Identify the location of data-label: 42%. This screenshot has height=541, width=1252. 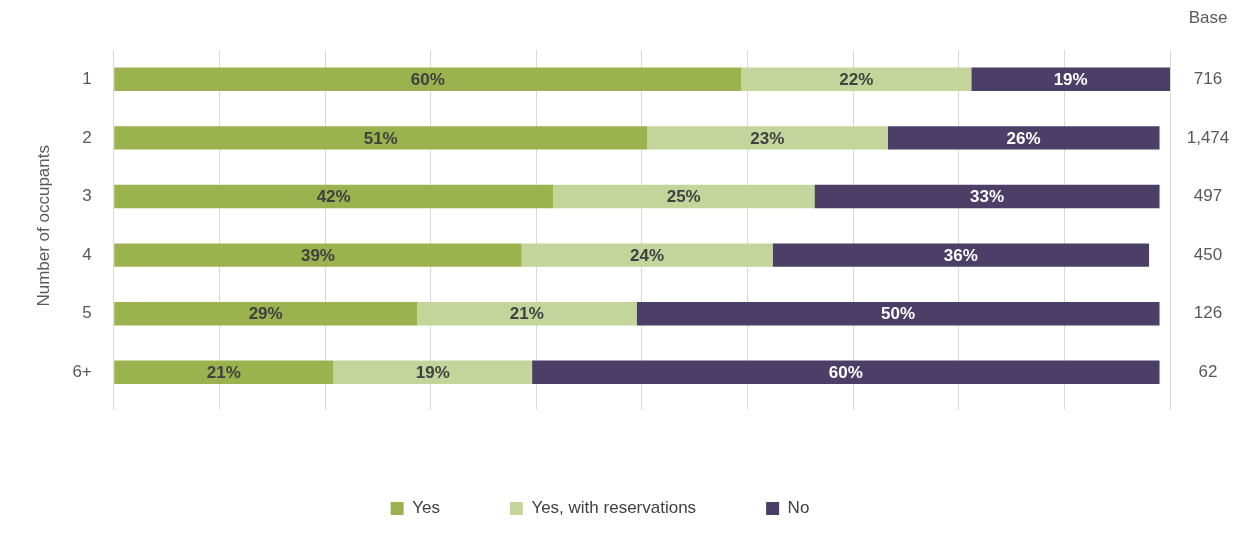
(333, 197).